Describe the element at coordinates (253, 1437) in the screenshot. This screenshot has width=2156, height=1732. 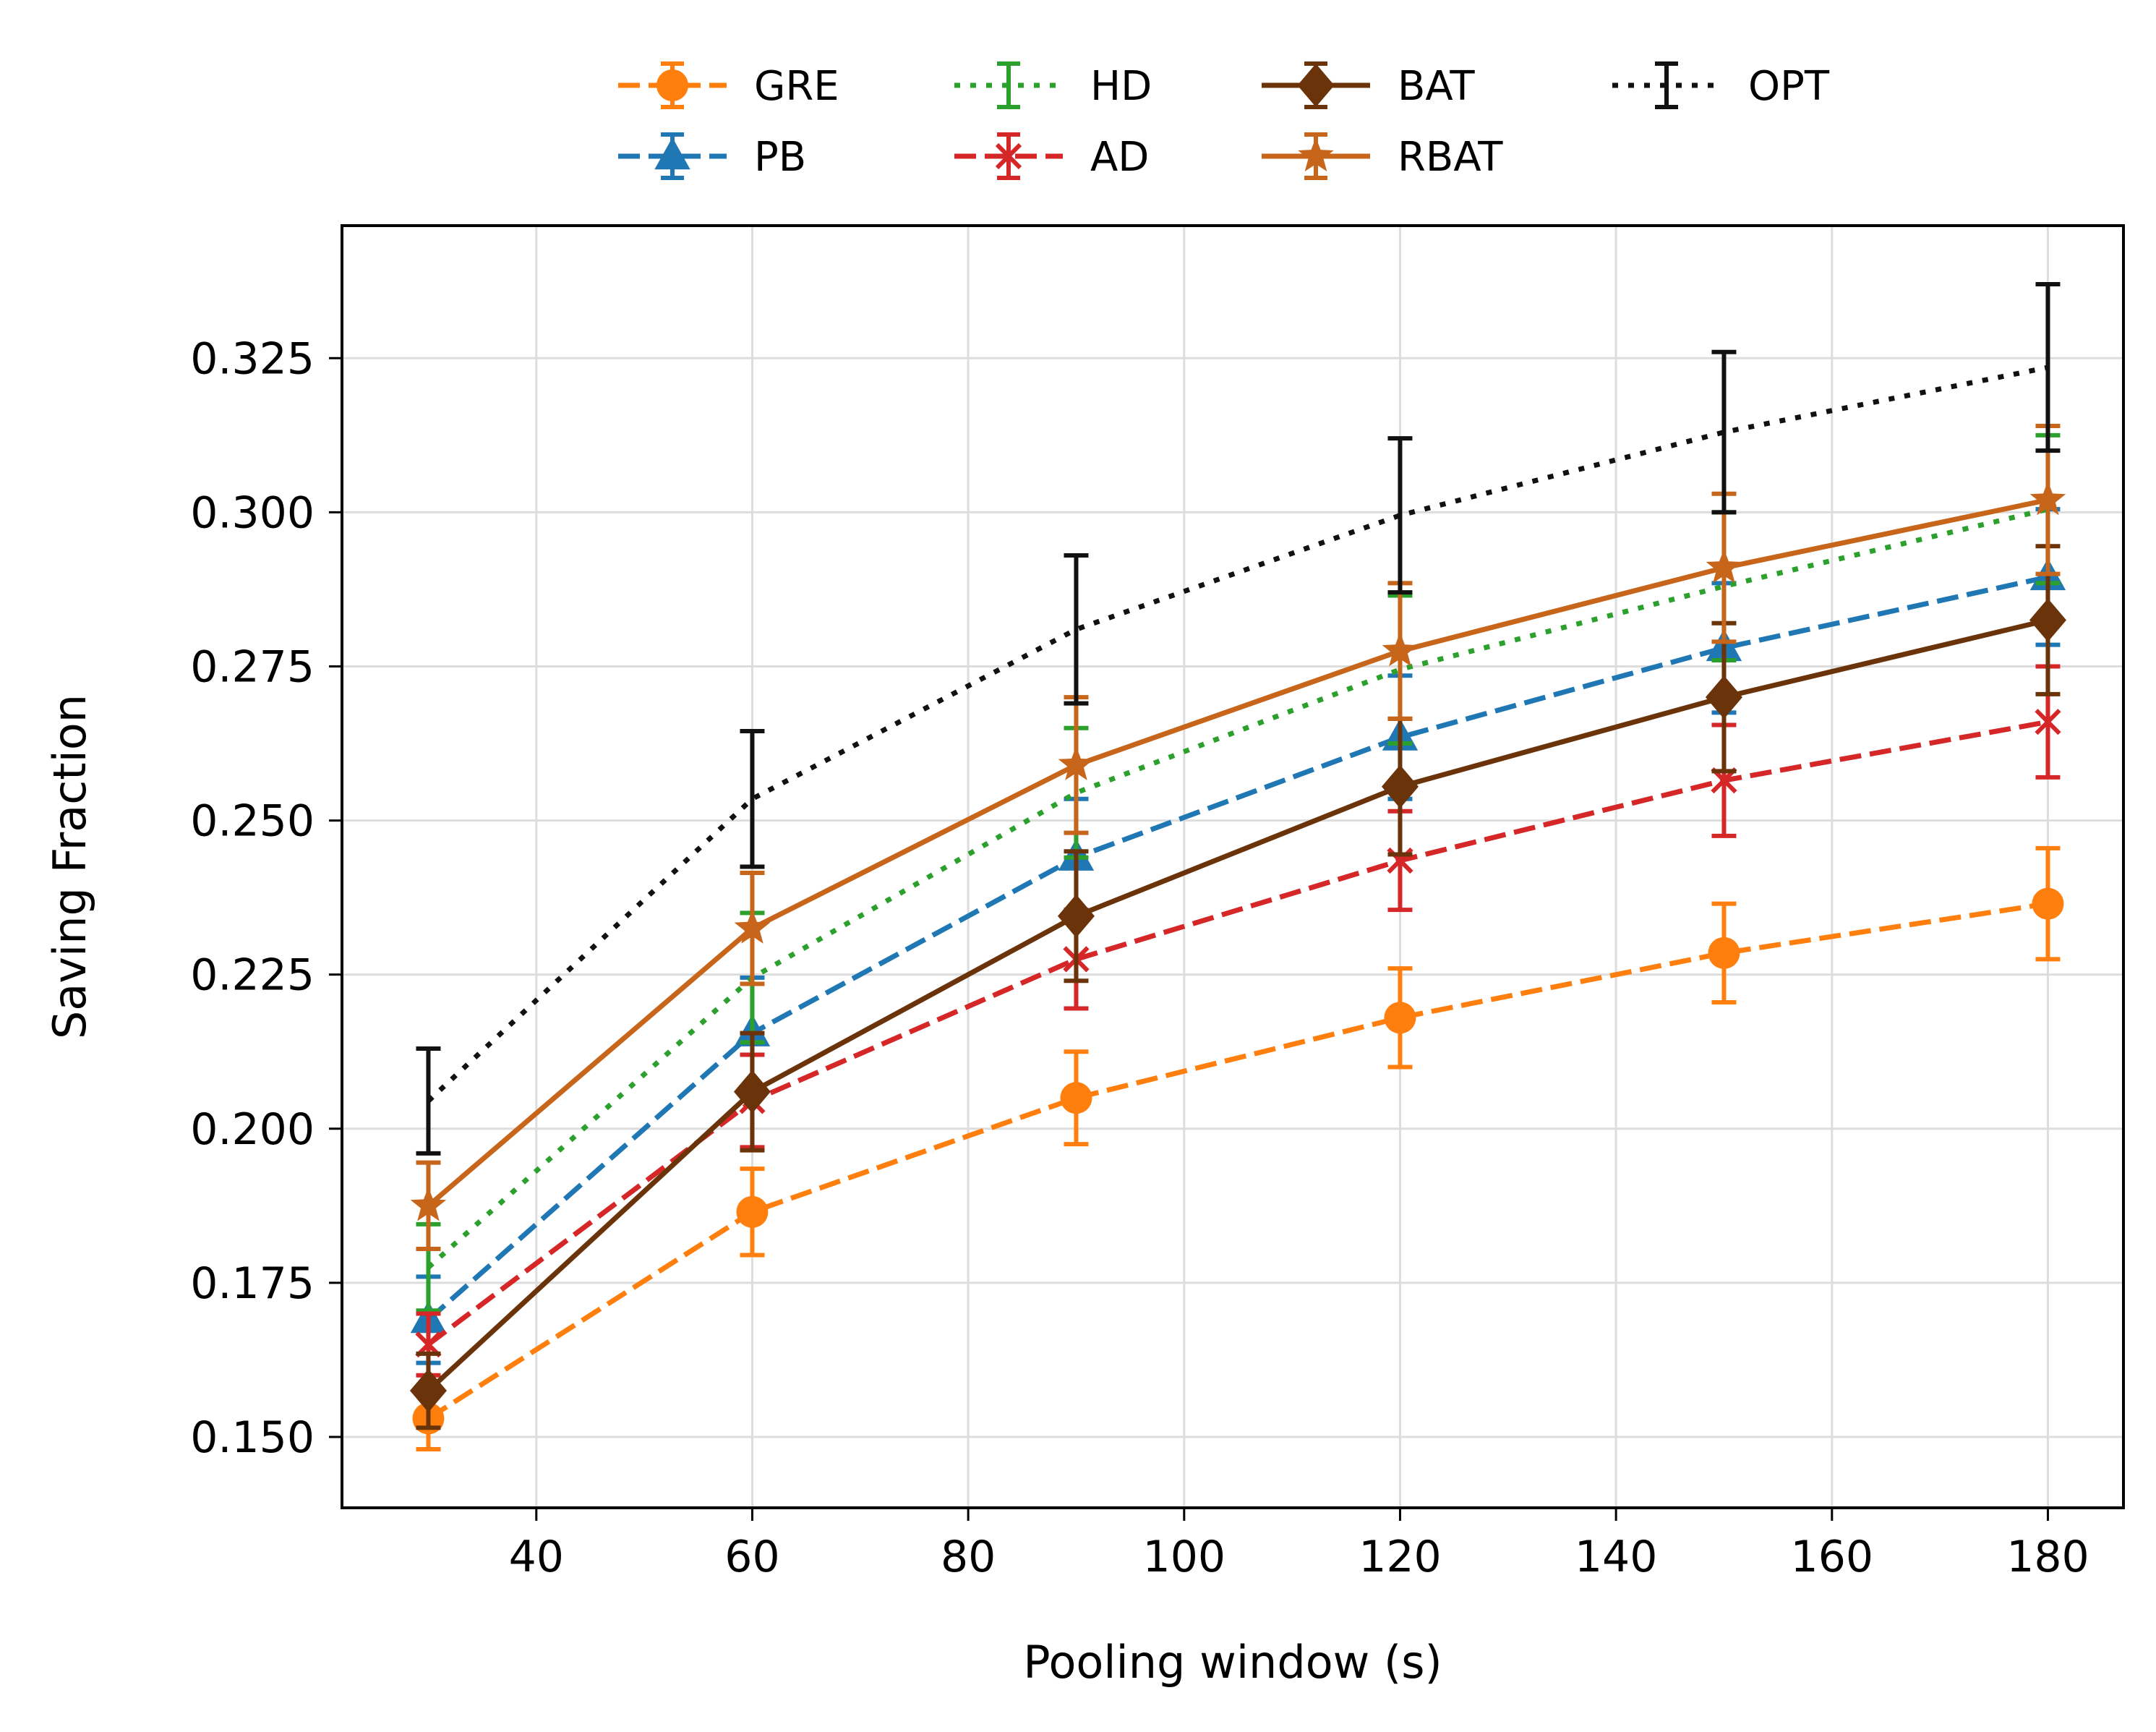
I see `y-tick-label: 0.150` at that location.